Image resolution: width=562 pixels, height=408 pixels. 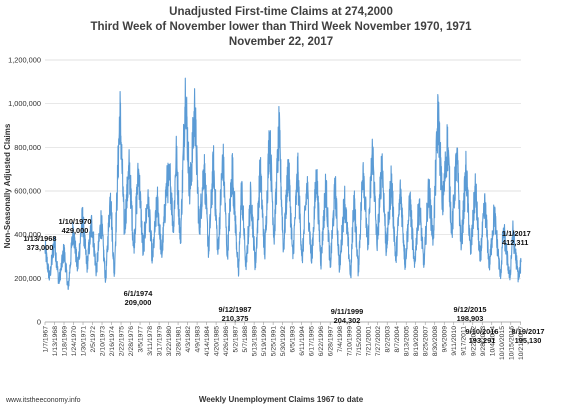 What do you see at coordinates (347, 311) in the screenshot?
I see `annotation-text: 9/11/1999` at bounding box center [347, 311].